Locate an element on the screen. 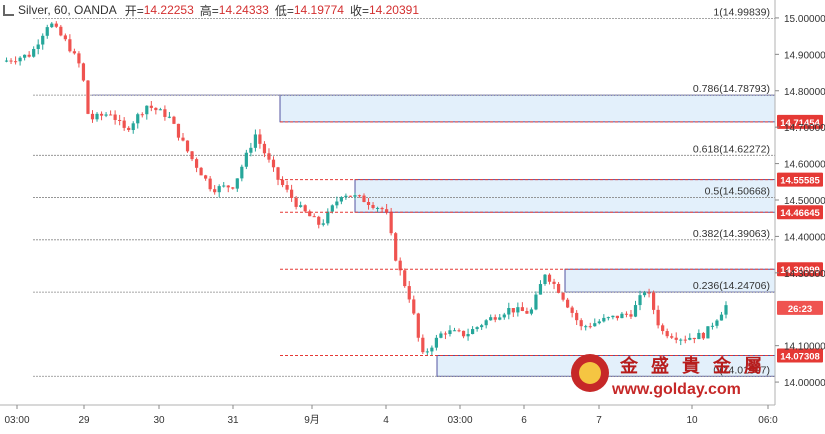  watermark: 金盛貴金屬www.golday.com is located at coordinates (666, 376).